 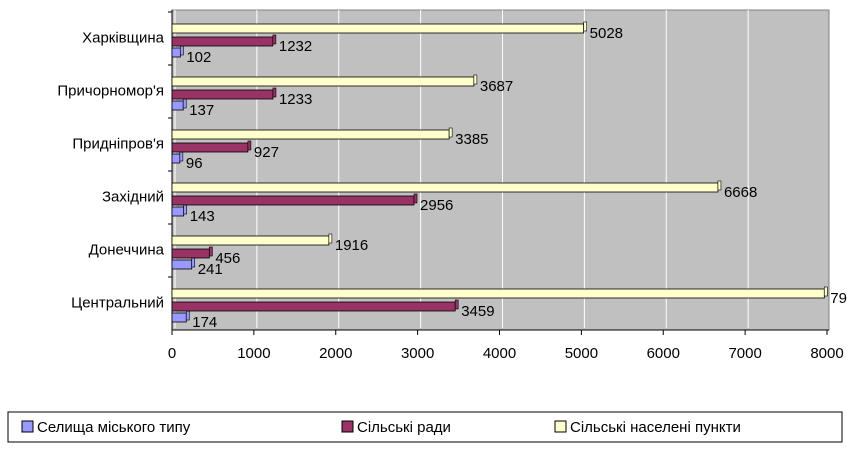 What do you see at coordinates (351, 245) in the screenshot?
I see `data-label: 1916` at bounding box center [351, 245].